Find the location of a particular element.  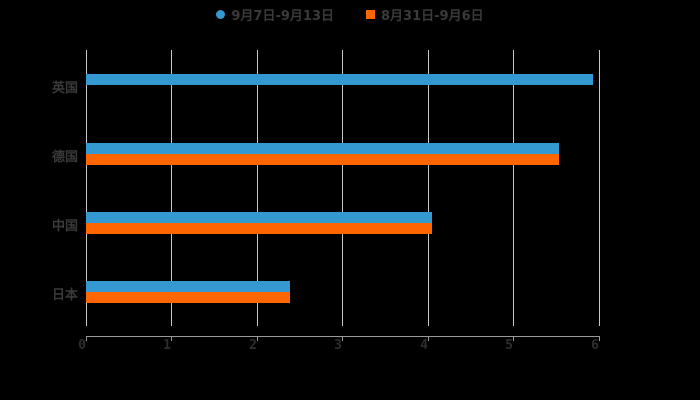

legend-marker-blue-icon is located at coordinates (221, 14).